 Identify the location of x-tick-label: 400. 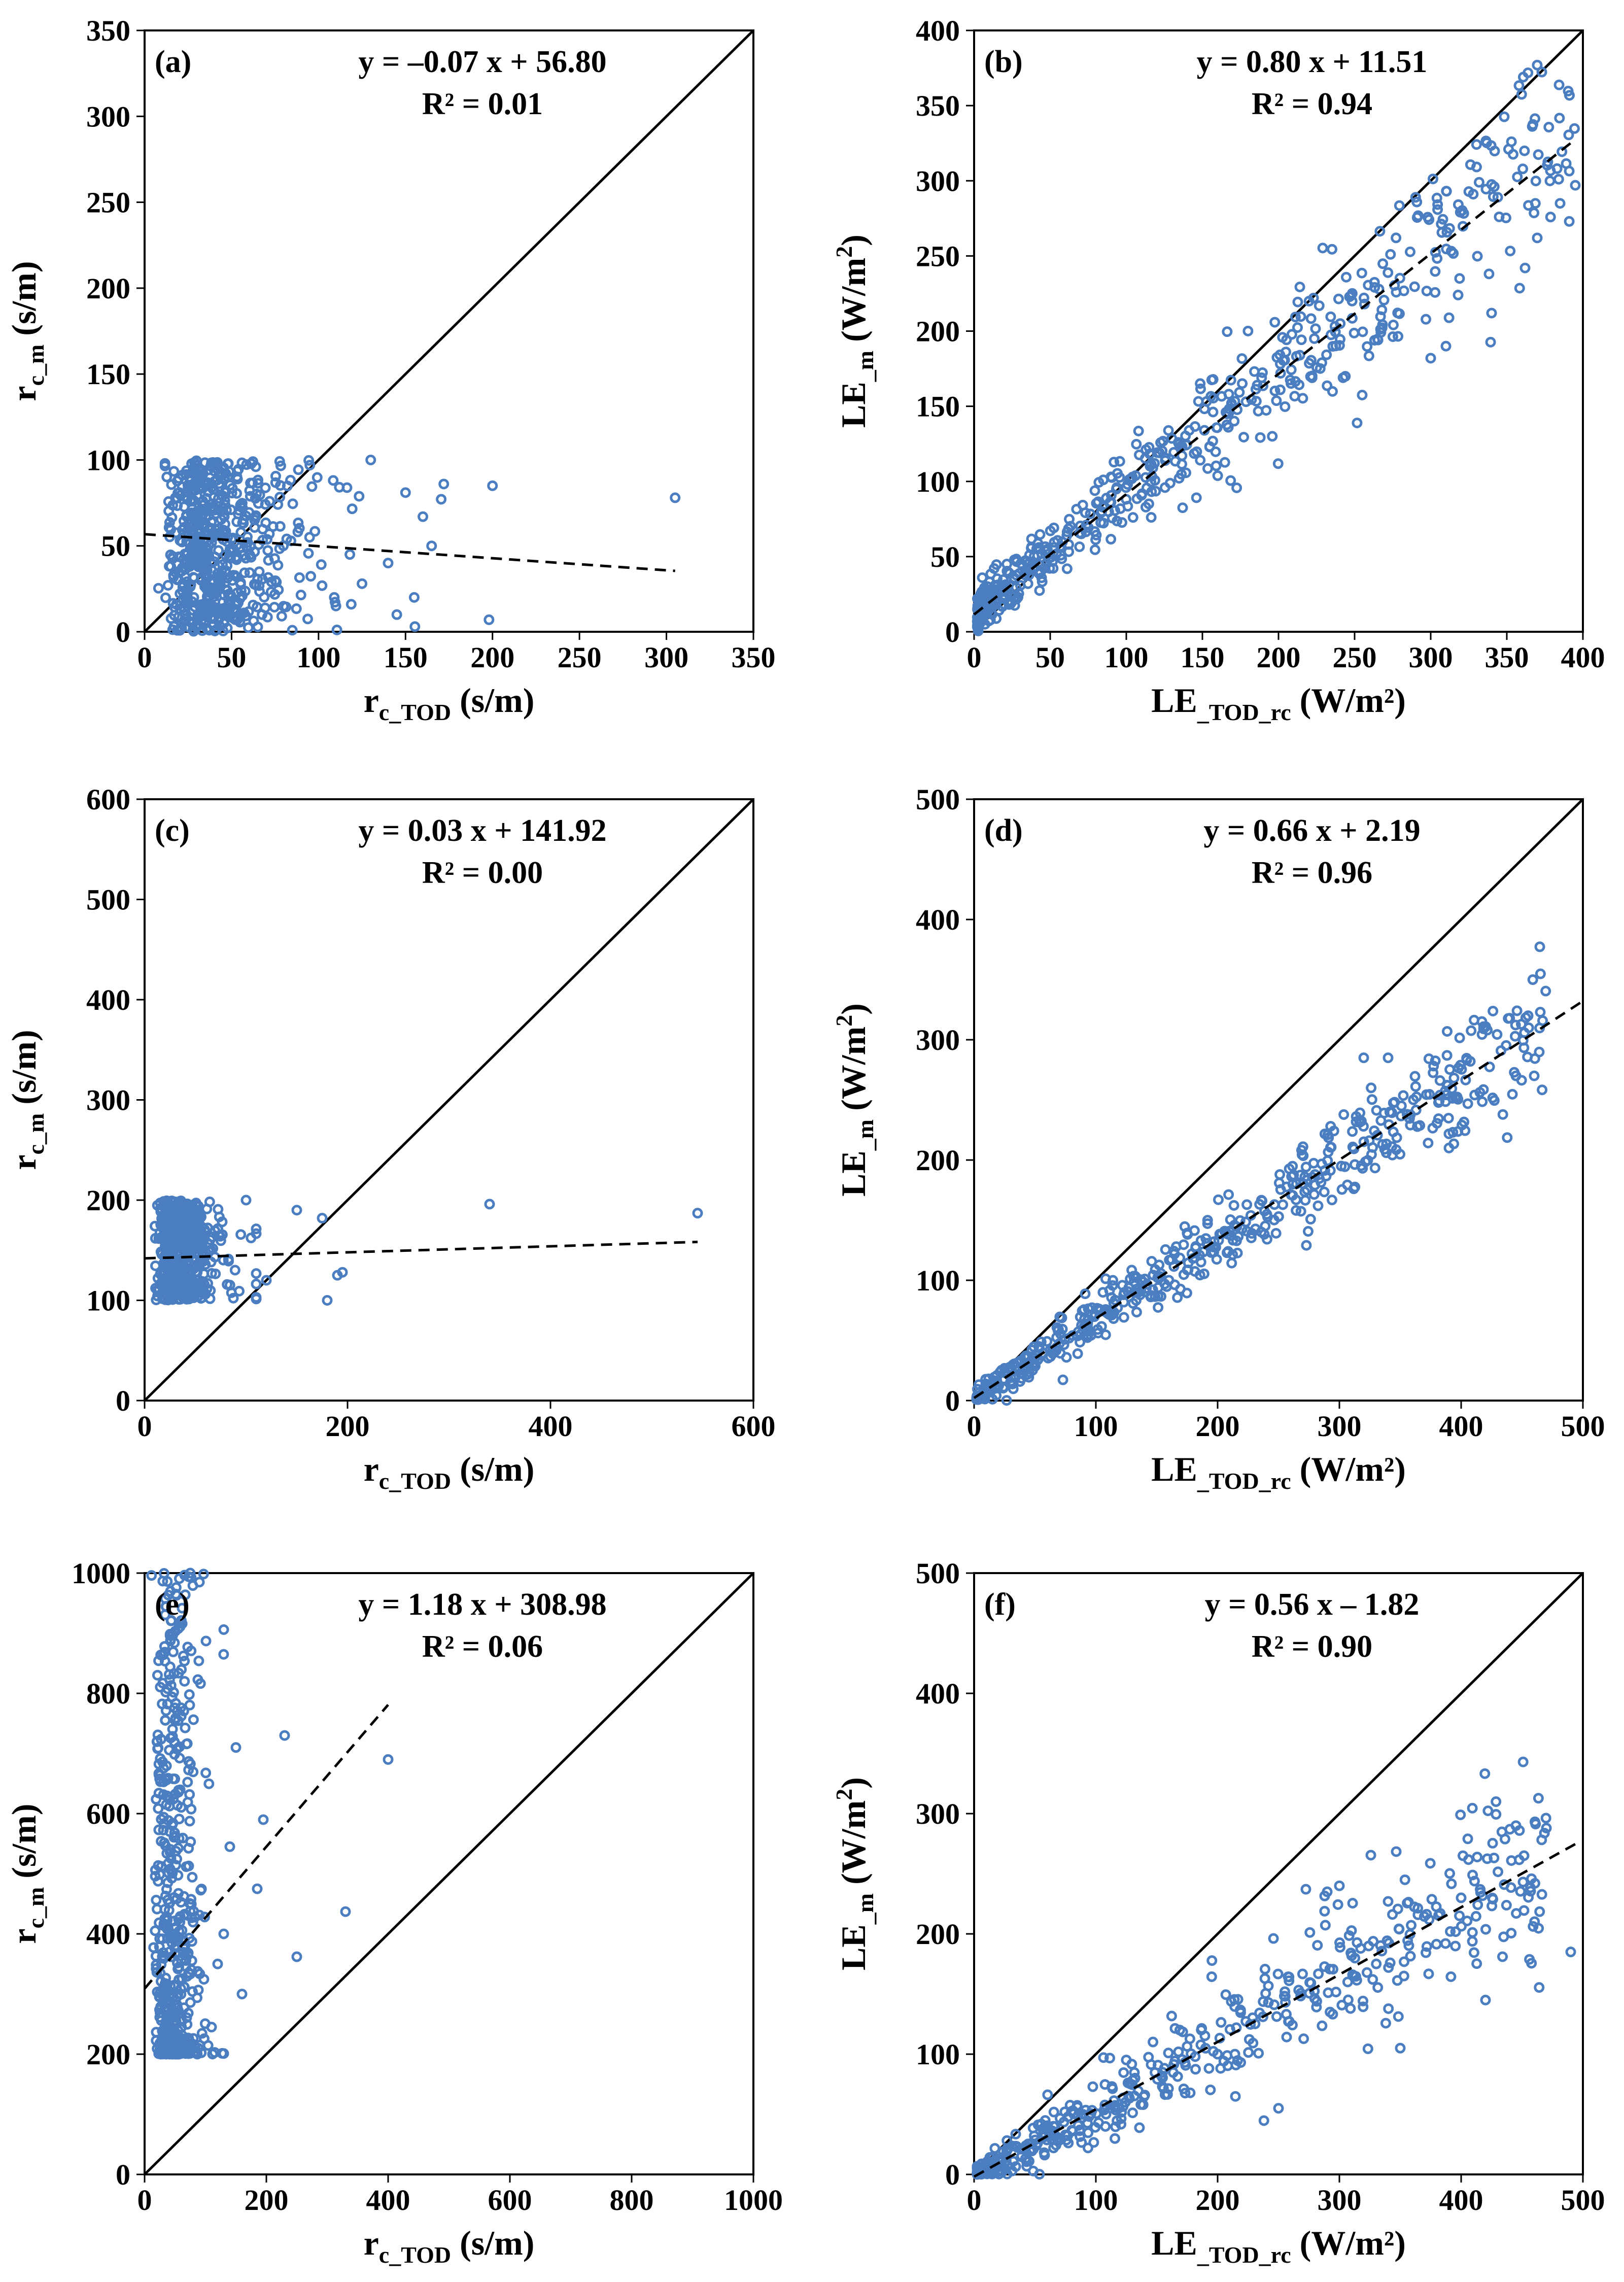
(551, 1427).